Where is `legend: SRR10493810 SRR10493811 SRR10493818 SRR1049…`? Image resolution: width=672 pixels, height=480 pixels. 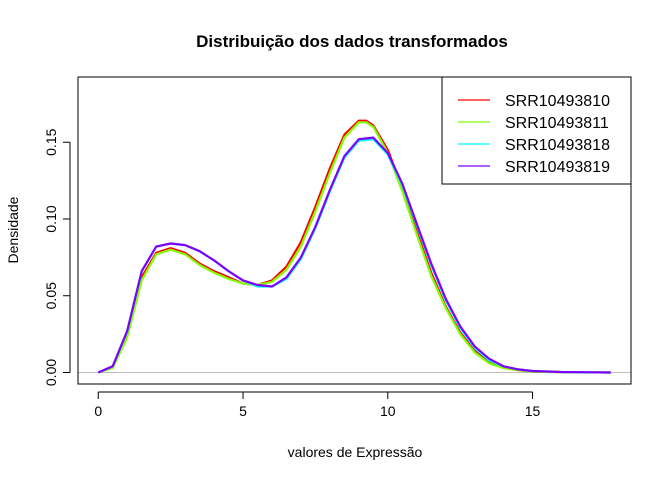 legend: SRR10493810 SRR10493811 SRR10493818 SRR1049… is located at coordinates (536, 130).